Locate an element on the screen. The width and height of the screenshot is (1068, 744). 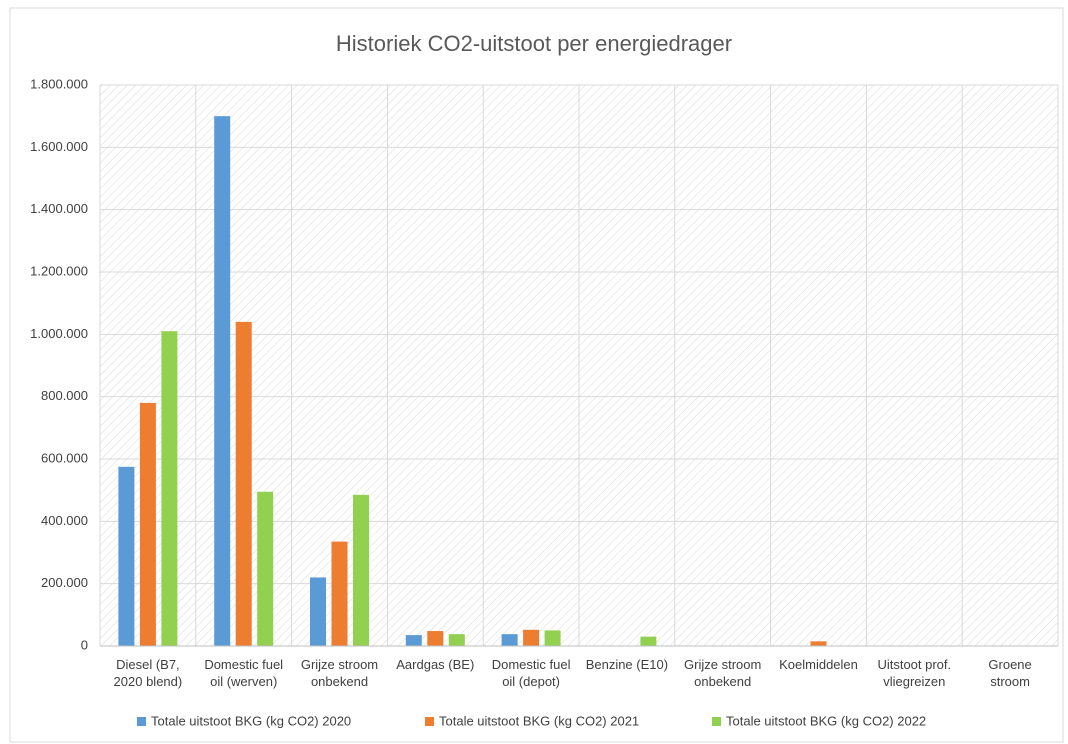
y-tick-label: 0 is located at coordinates (84, 644).